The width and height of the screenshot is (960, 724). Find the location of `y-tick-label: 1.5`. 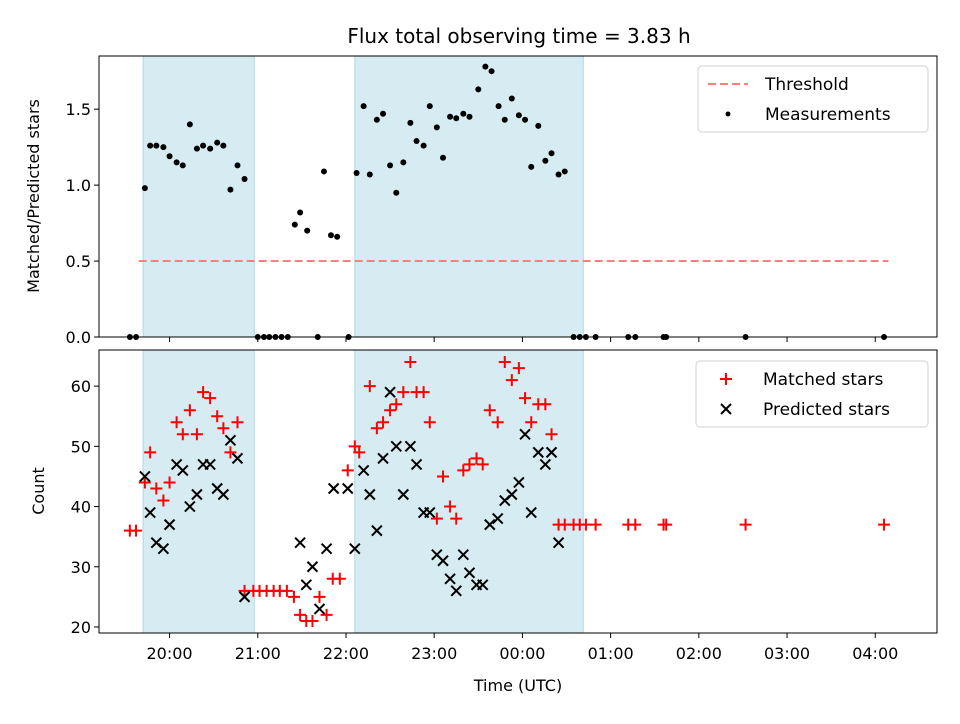

y-tick-label: 1.5 is located at coordinates (78, 109).